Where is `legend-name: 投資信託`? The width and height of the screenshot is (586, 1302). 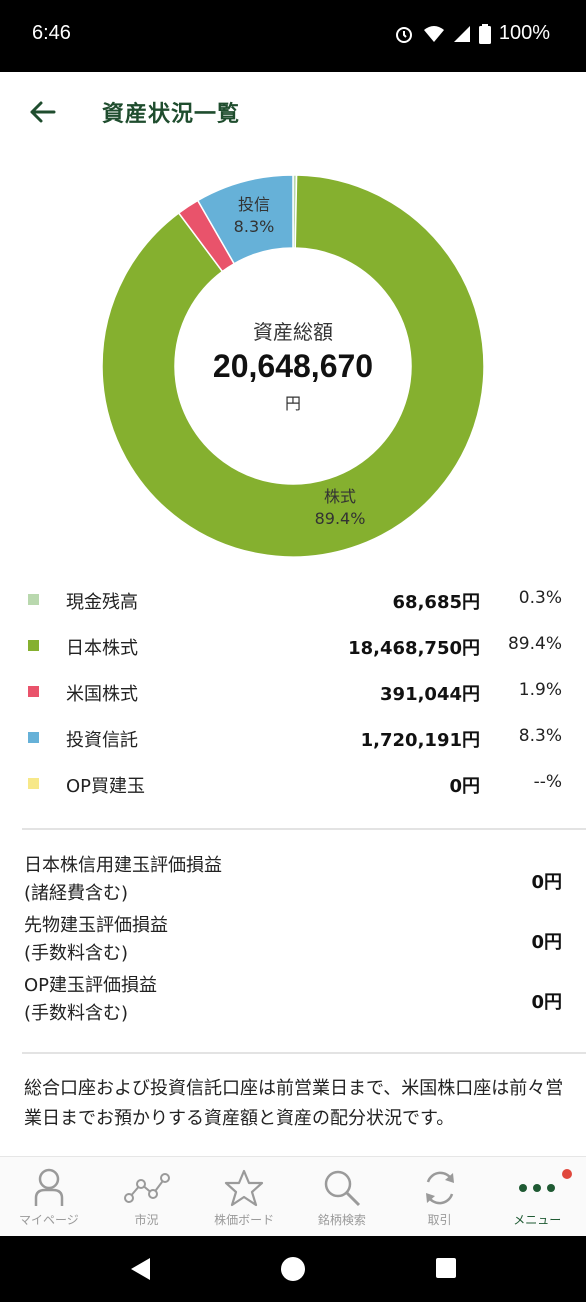 legend-name: 投資信託 is located at coordinates (102, 740).